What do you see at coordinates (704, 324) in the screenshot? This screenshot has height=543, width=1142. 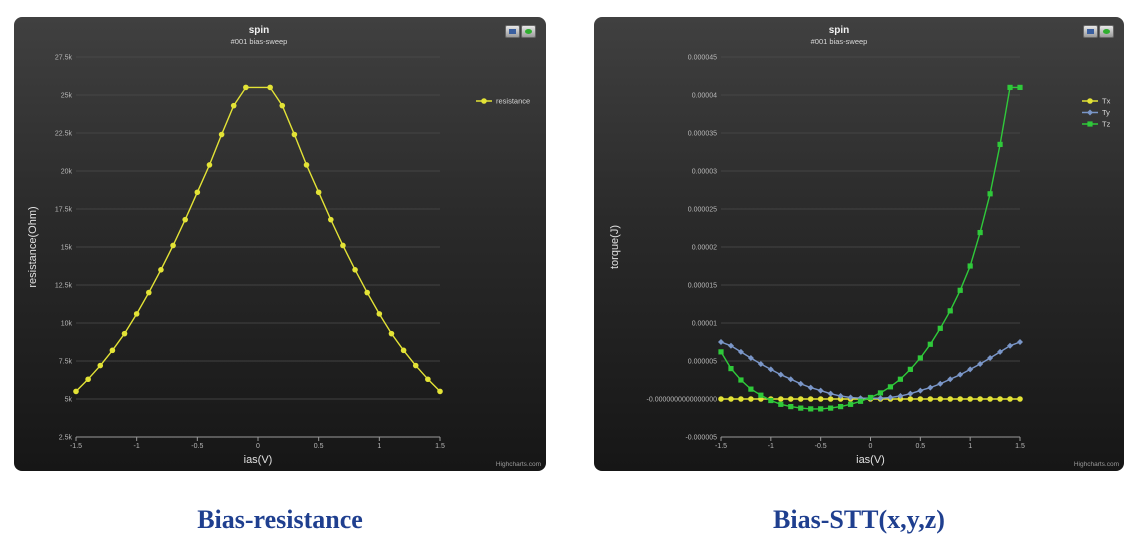 I see `y-tick-label: 0.00001` at bounding box center [704, 324].